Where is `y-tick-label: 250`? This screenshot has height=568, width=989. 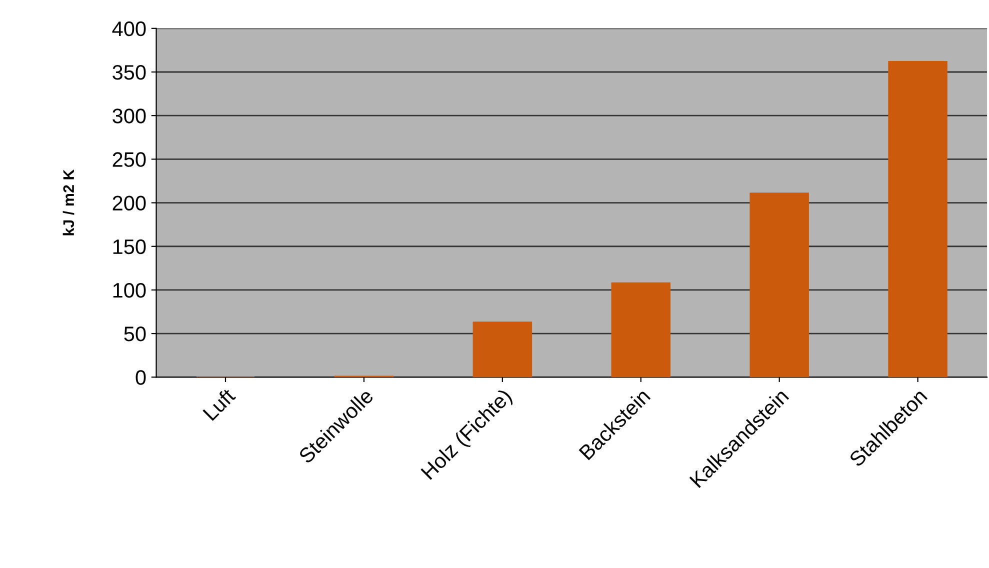 y-tick-label: 250 is located at coordinates (129, 159).